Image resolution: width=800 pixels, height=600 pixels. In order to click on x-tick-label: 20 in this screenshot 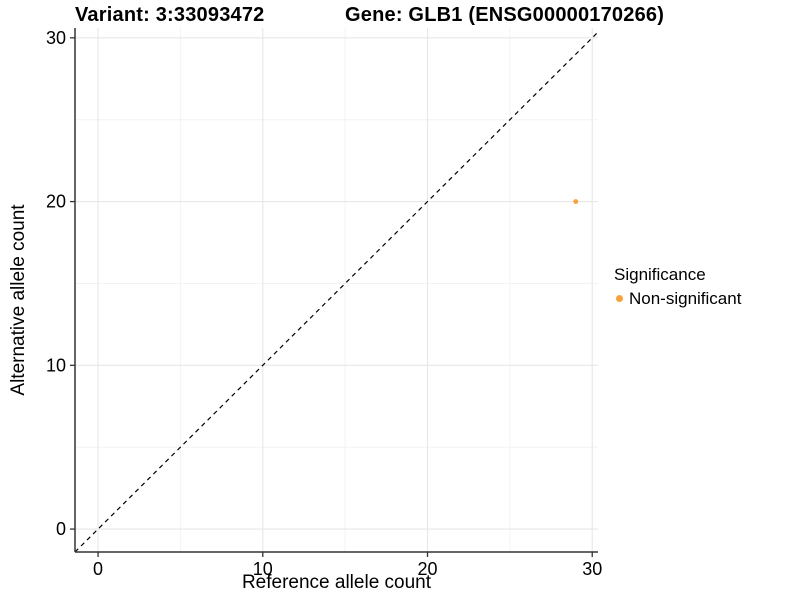, I will do `click(427, 569)`.